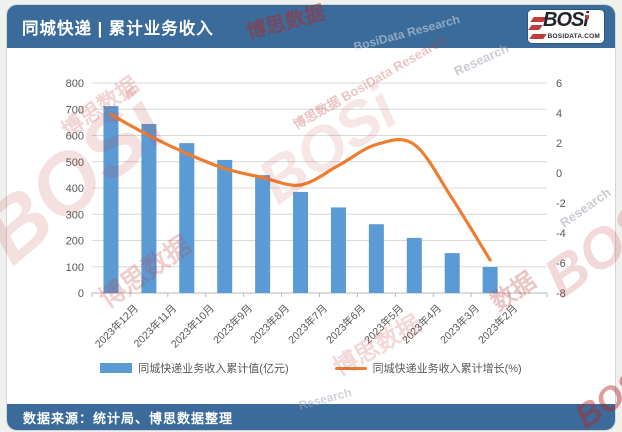 Image resolution: width=622 pixels, height=432 pixels. What do you see at coordinates (270, 324) in the screenshot?
I see `x-axis-label: 2023年8月` at bounding box center [270, 324].